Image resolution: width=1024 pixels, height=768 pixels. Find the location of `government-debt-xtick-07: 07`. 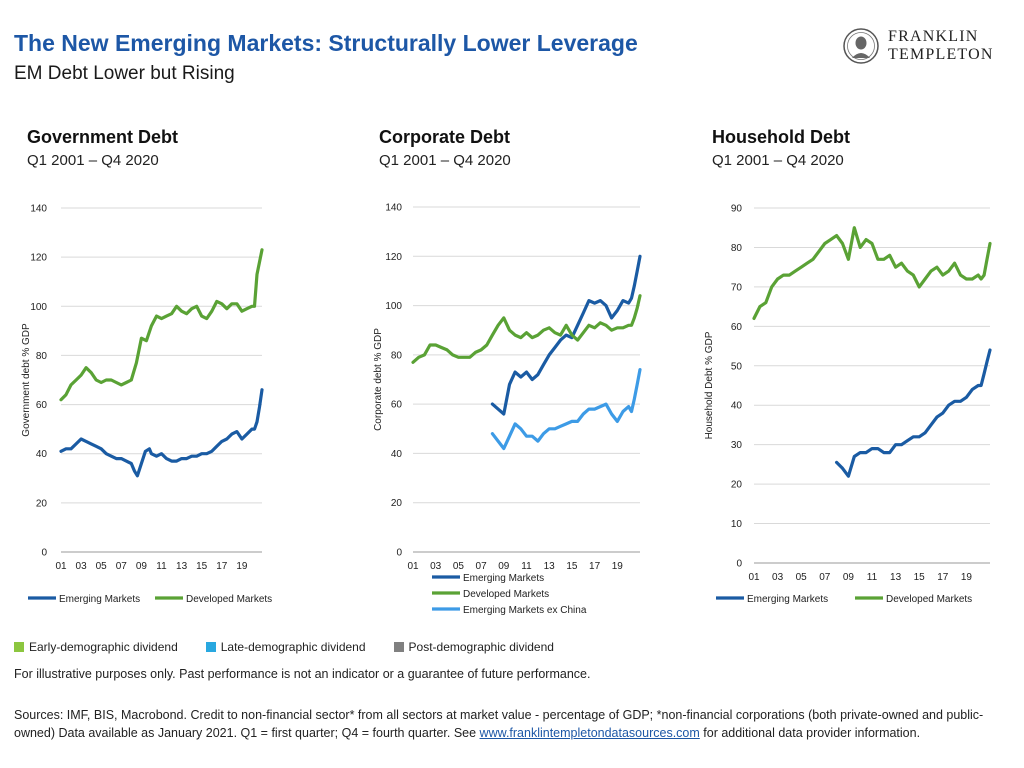

government-debt-xtick-07: 07 is located at coordinates (122, 566).